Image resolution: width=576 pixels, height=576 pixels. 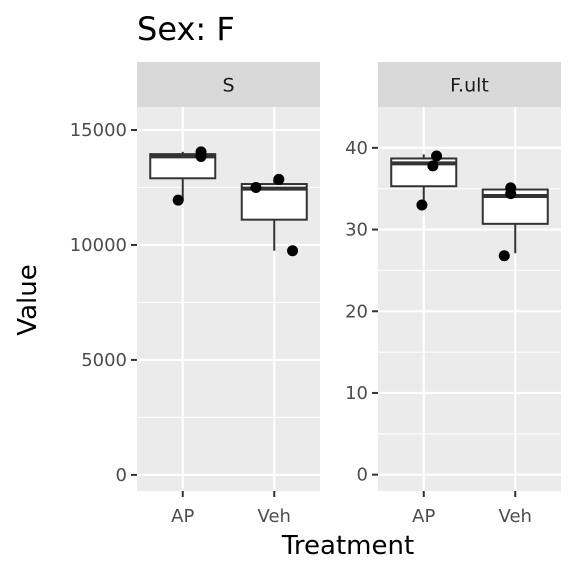 I want to click on y-tick-label: 30, so click(x=356, y=230).